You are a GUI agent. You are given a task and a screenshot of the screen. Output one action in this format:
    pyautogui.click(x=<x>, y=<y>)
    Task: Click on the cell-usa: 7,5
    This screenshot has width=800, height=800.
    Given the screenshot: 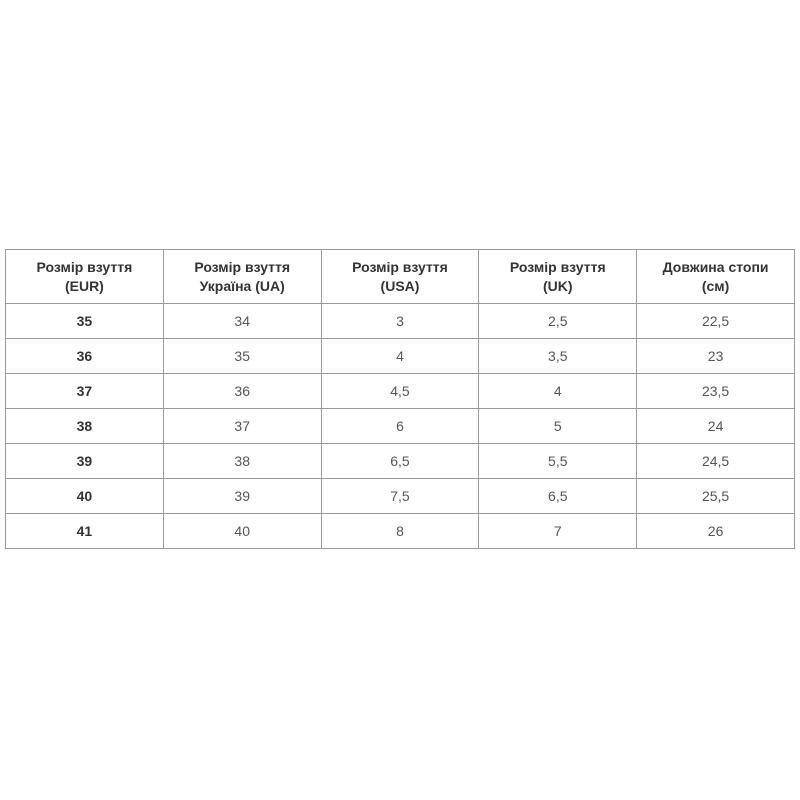 What is the action you would take?
    pyautogui.click(x=400, y=496)
    